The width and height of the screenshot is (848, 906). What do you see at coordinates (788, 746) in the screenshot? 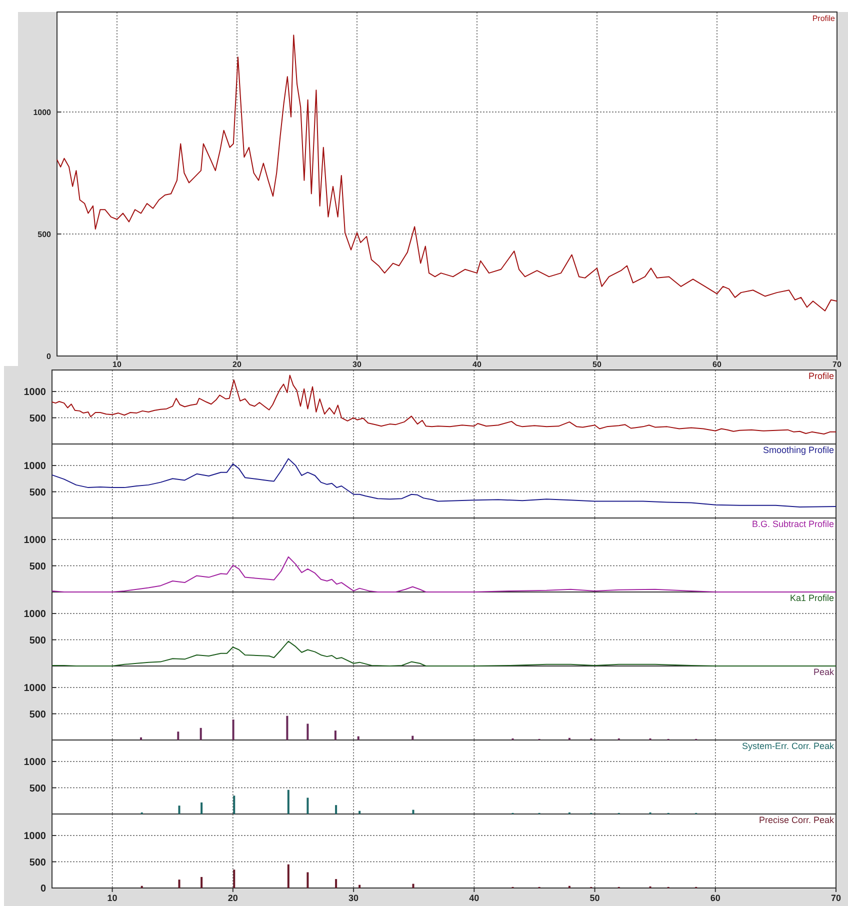
I see `text: System-Err. Corr. Peak` at bounding box center [788, 746].